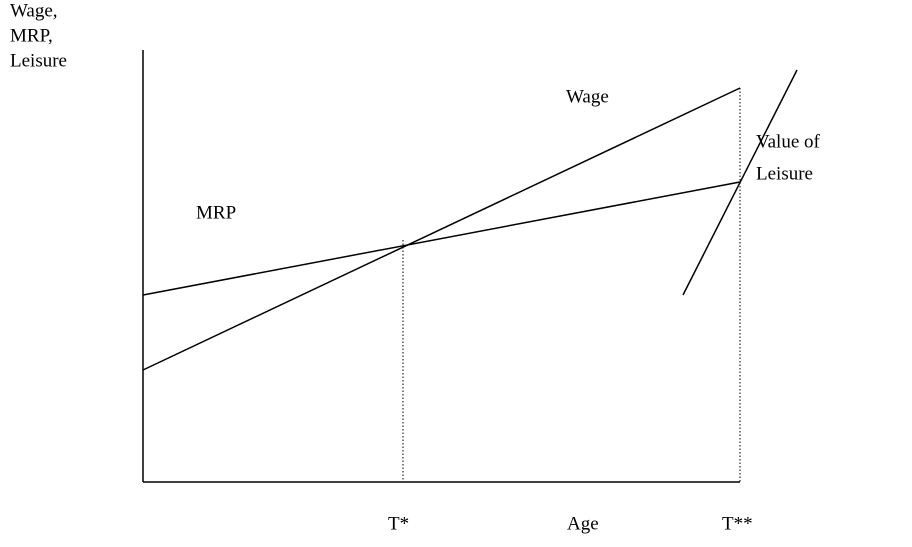 Image resolution: width=912 pixels, height=547 pixels. Describe the element at coordinates (398, 523) in the screenshot. I see `x-mark-label: T*` at that location.